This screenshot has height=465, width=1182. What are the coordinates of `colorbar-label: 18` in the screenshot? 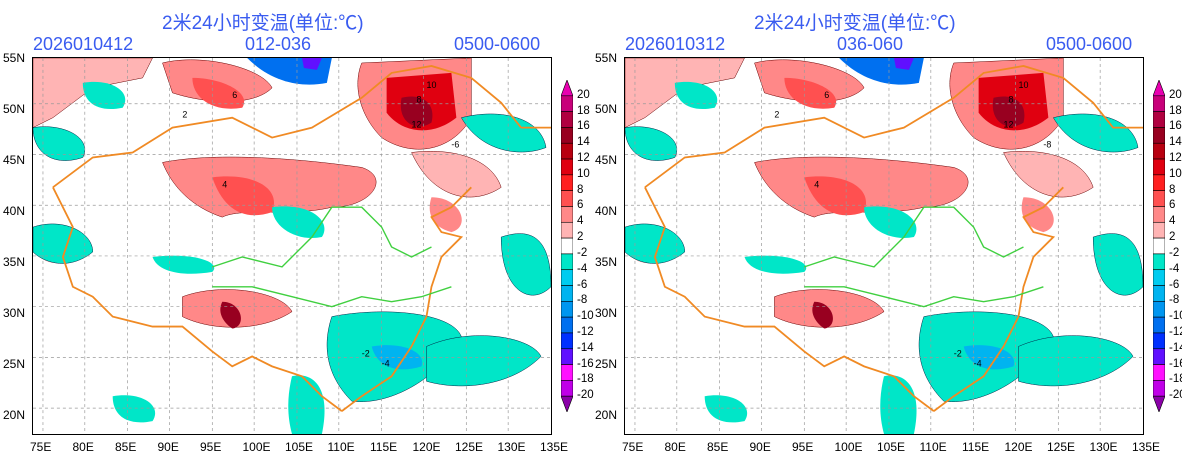 It's located at (583, 110).